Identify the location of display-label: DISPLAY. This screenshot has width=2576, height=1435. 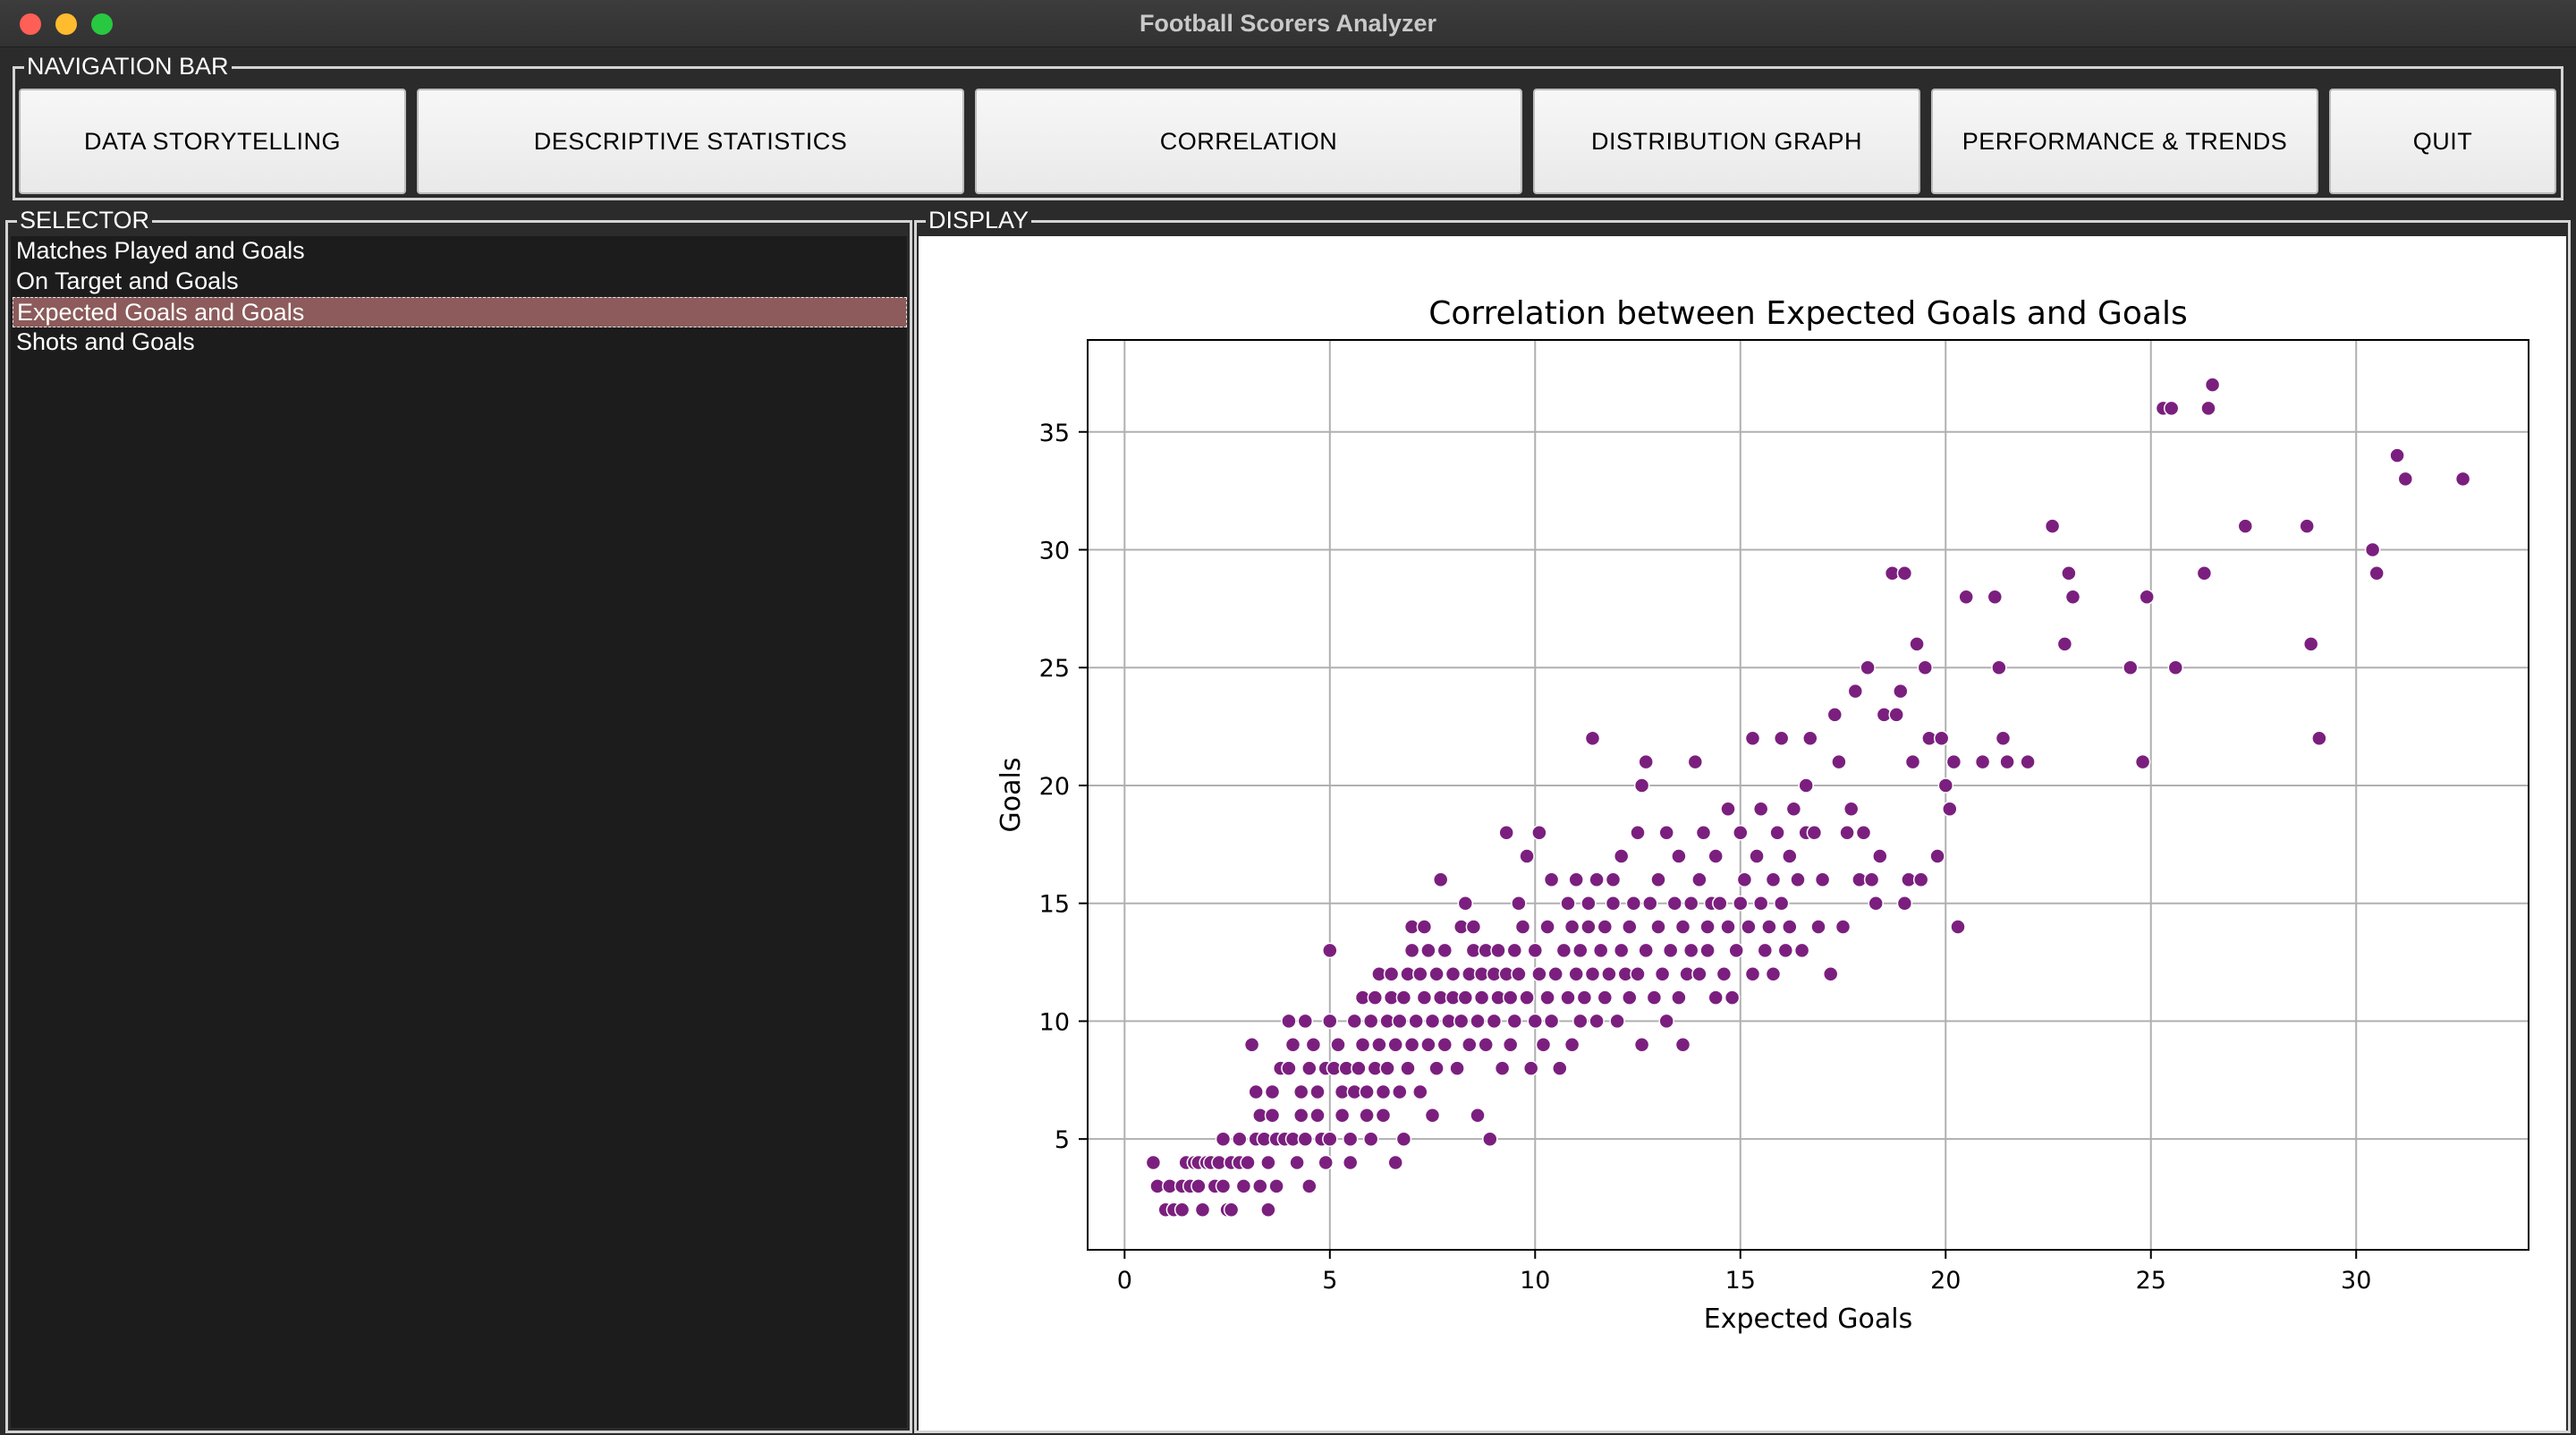
(979, 220).